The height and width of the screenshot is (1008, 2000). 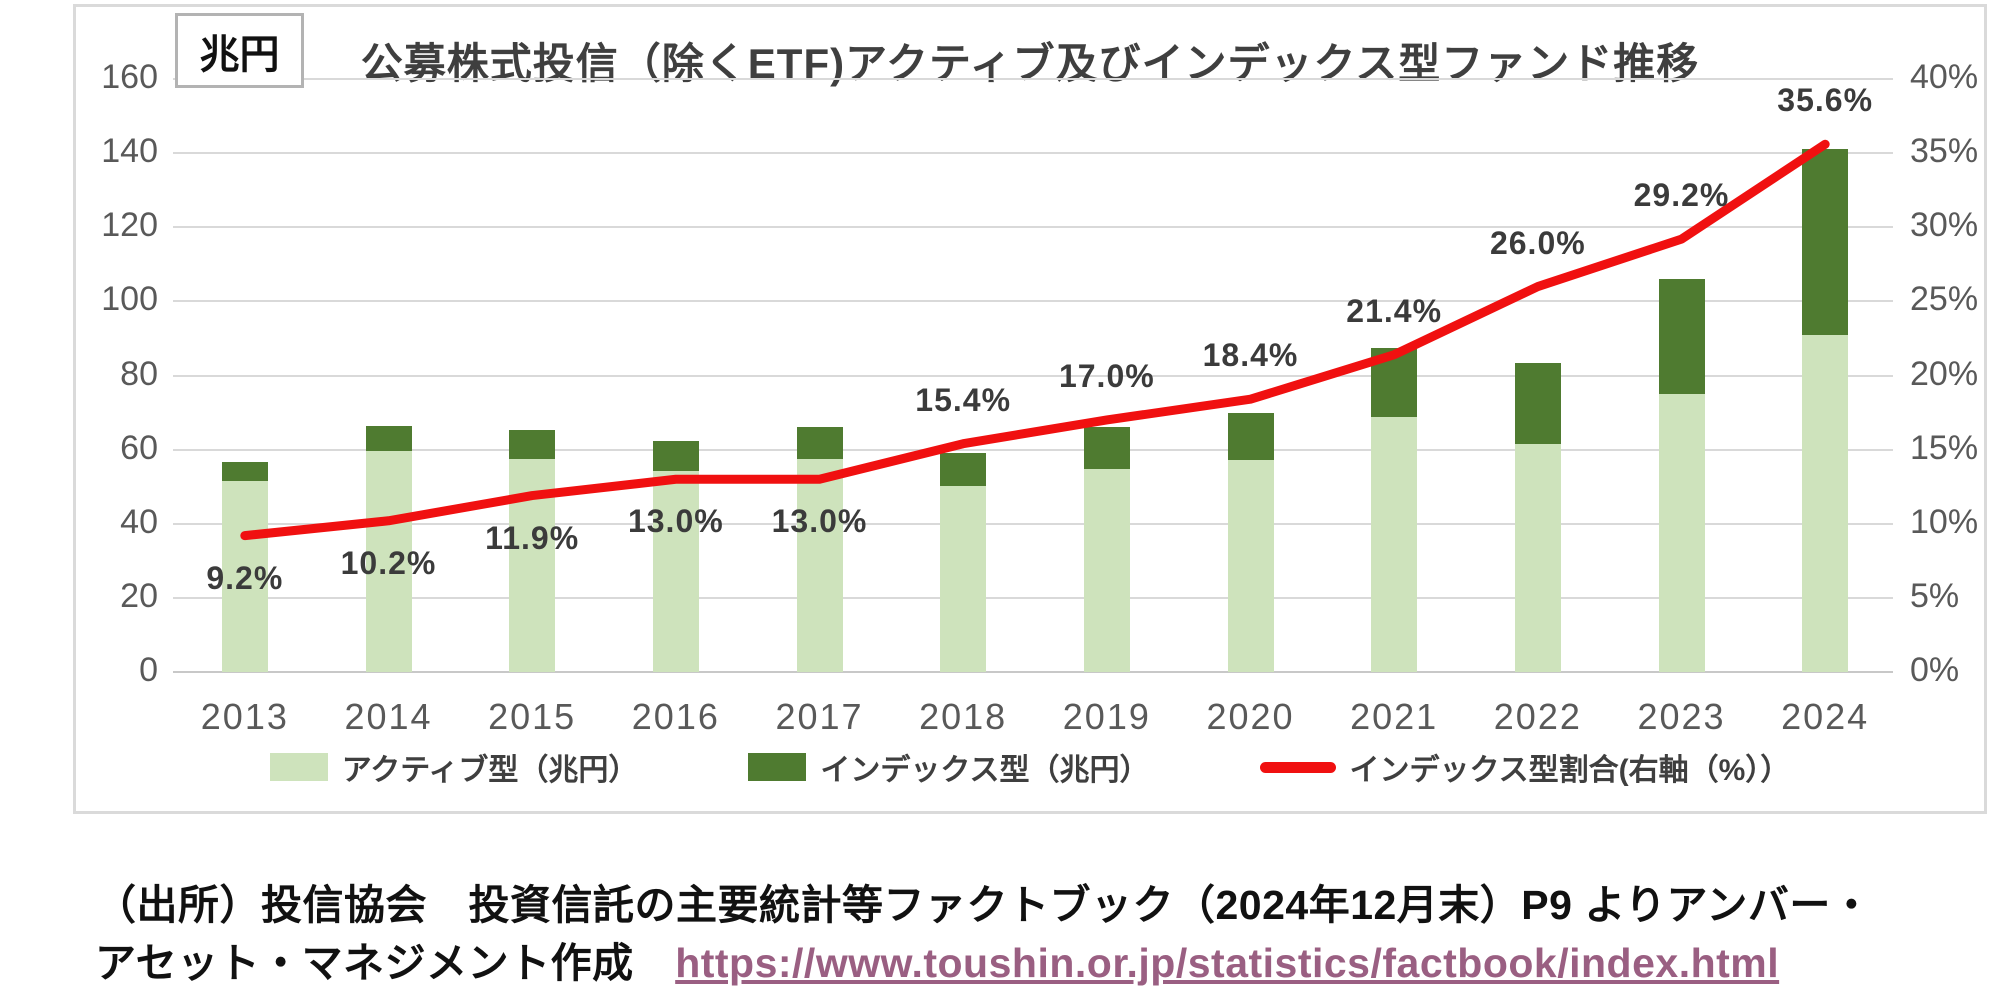 What do you see at coordinates (1944, 151) in the screenshot?
I see `right-axis-tick-35: 35%` at bounding box center [1944, 151].